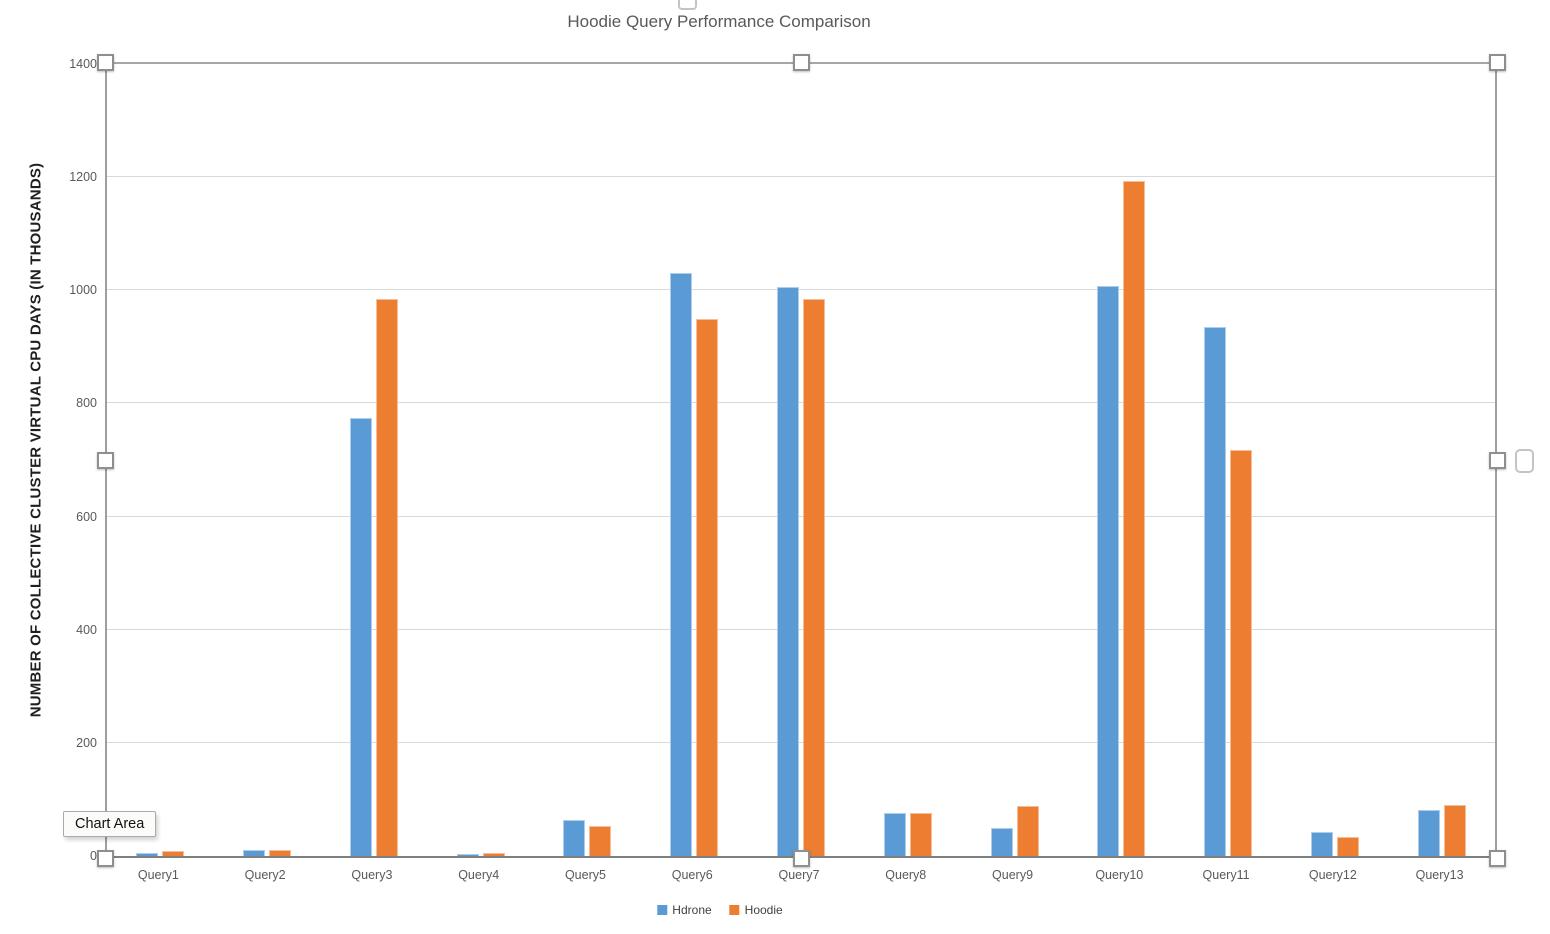 This screenshot has height=934, width=1550. What do you see at coordinates (1241, 653) in the screenshot?
I see `bar-hoodie-query11` at bounding box center [1241, 653].